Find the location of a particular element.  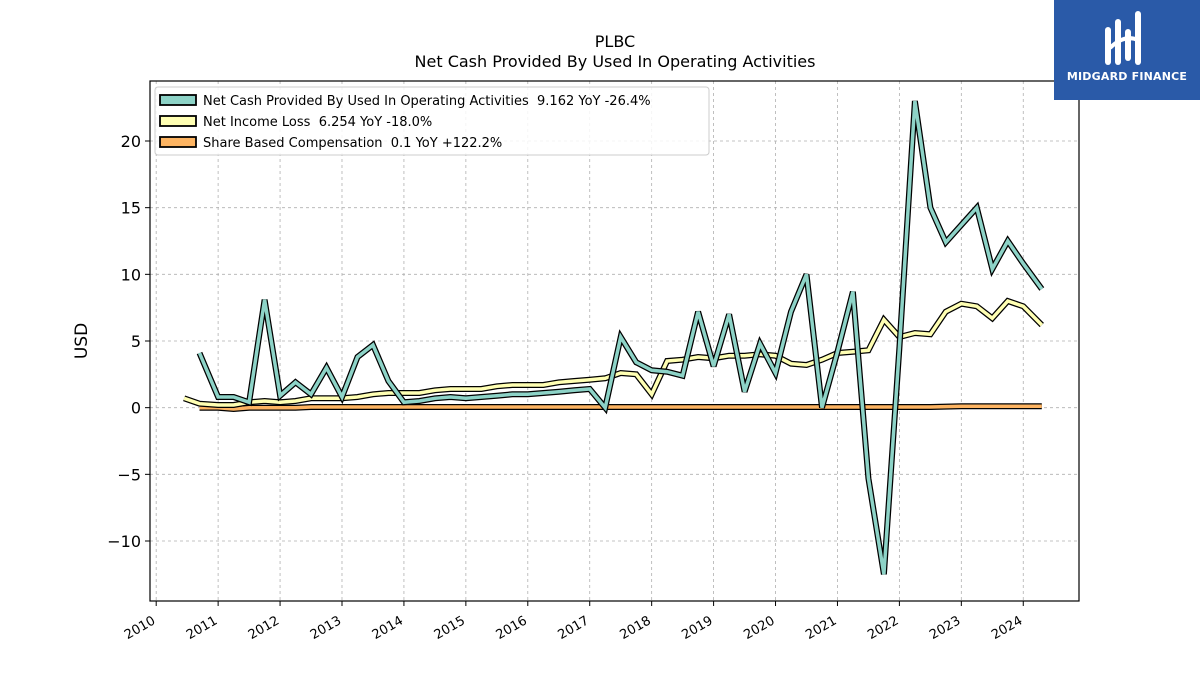

x-tick-label: 2020 is located at coordinates (759, 628).